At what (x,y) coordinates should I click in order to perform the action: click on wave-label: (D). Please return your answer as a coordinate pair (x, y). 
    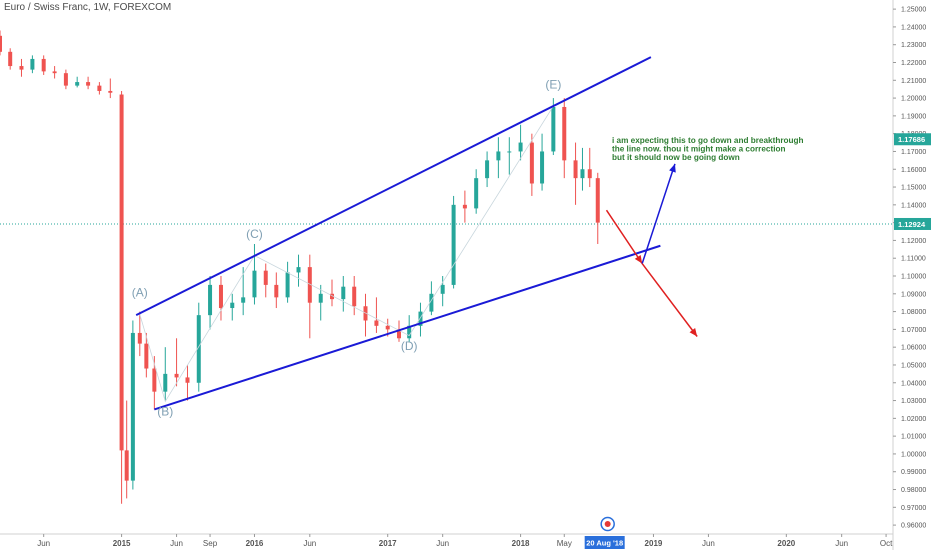
    Looking at the image, I should click on (409, 346).